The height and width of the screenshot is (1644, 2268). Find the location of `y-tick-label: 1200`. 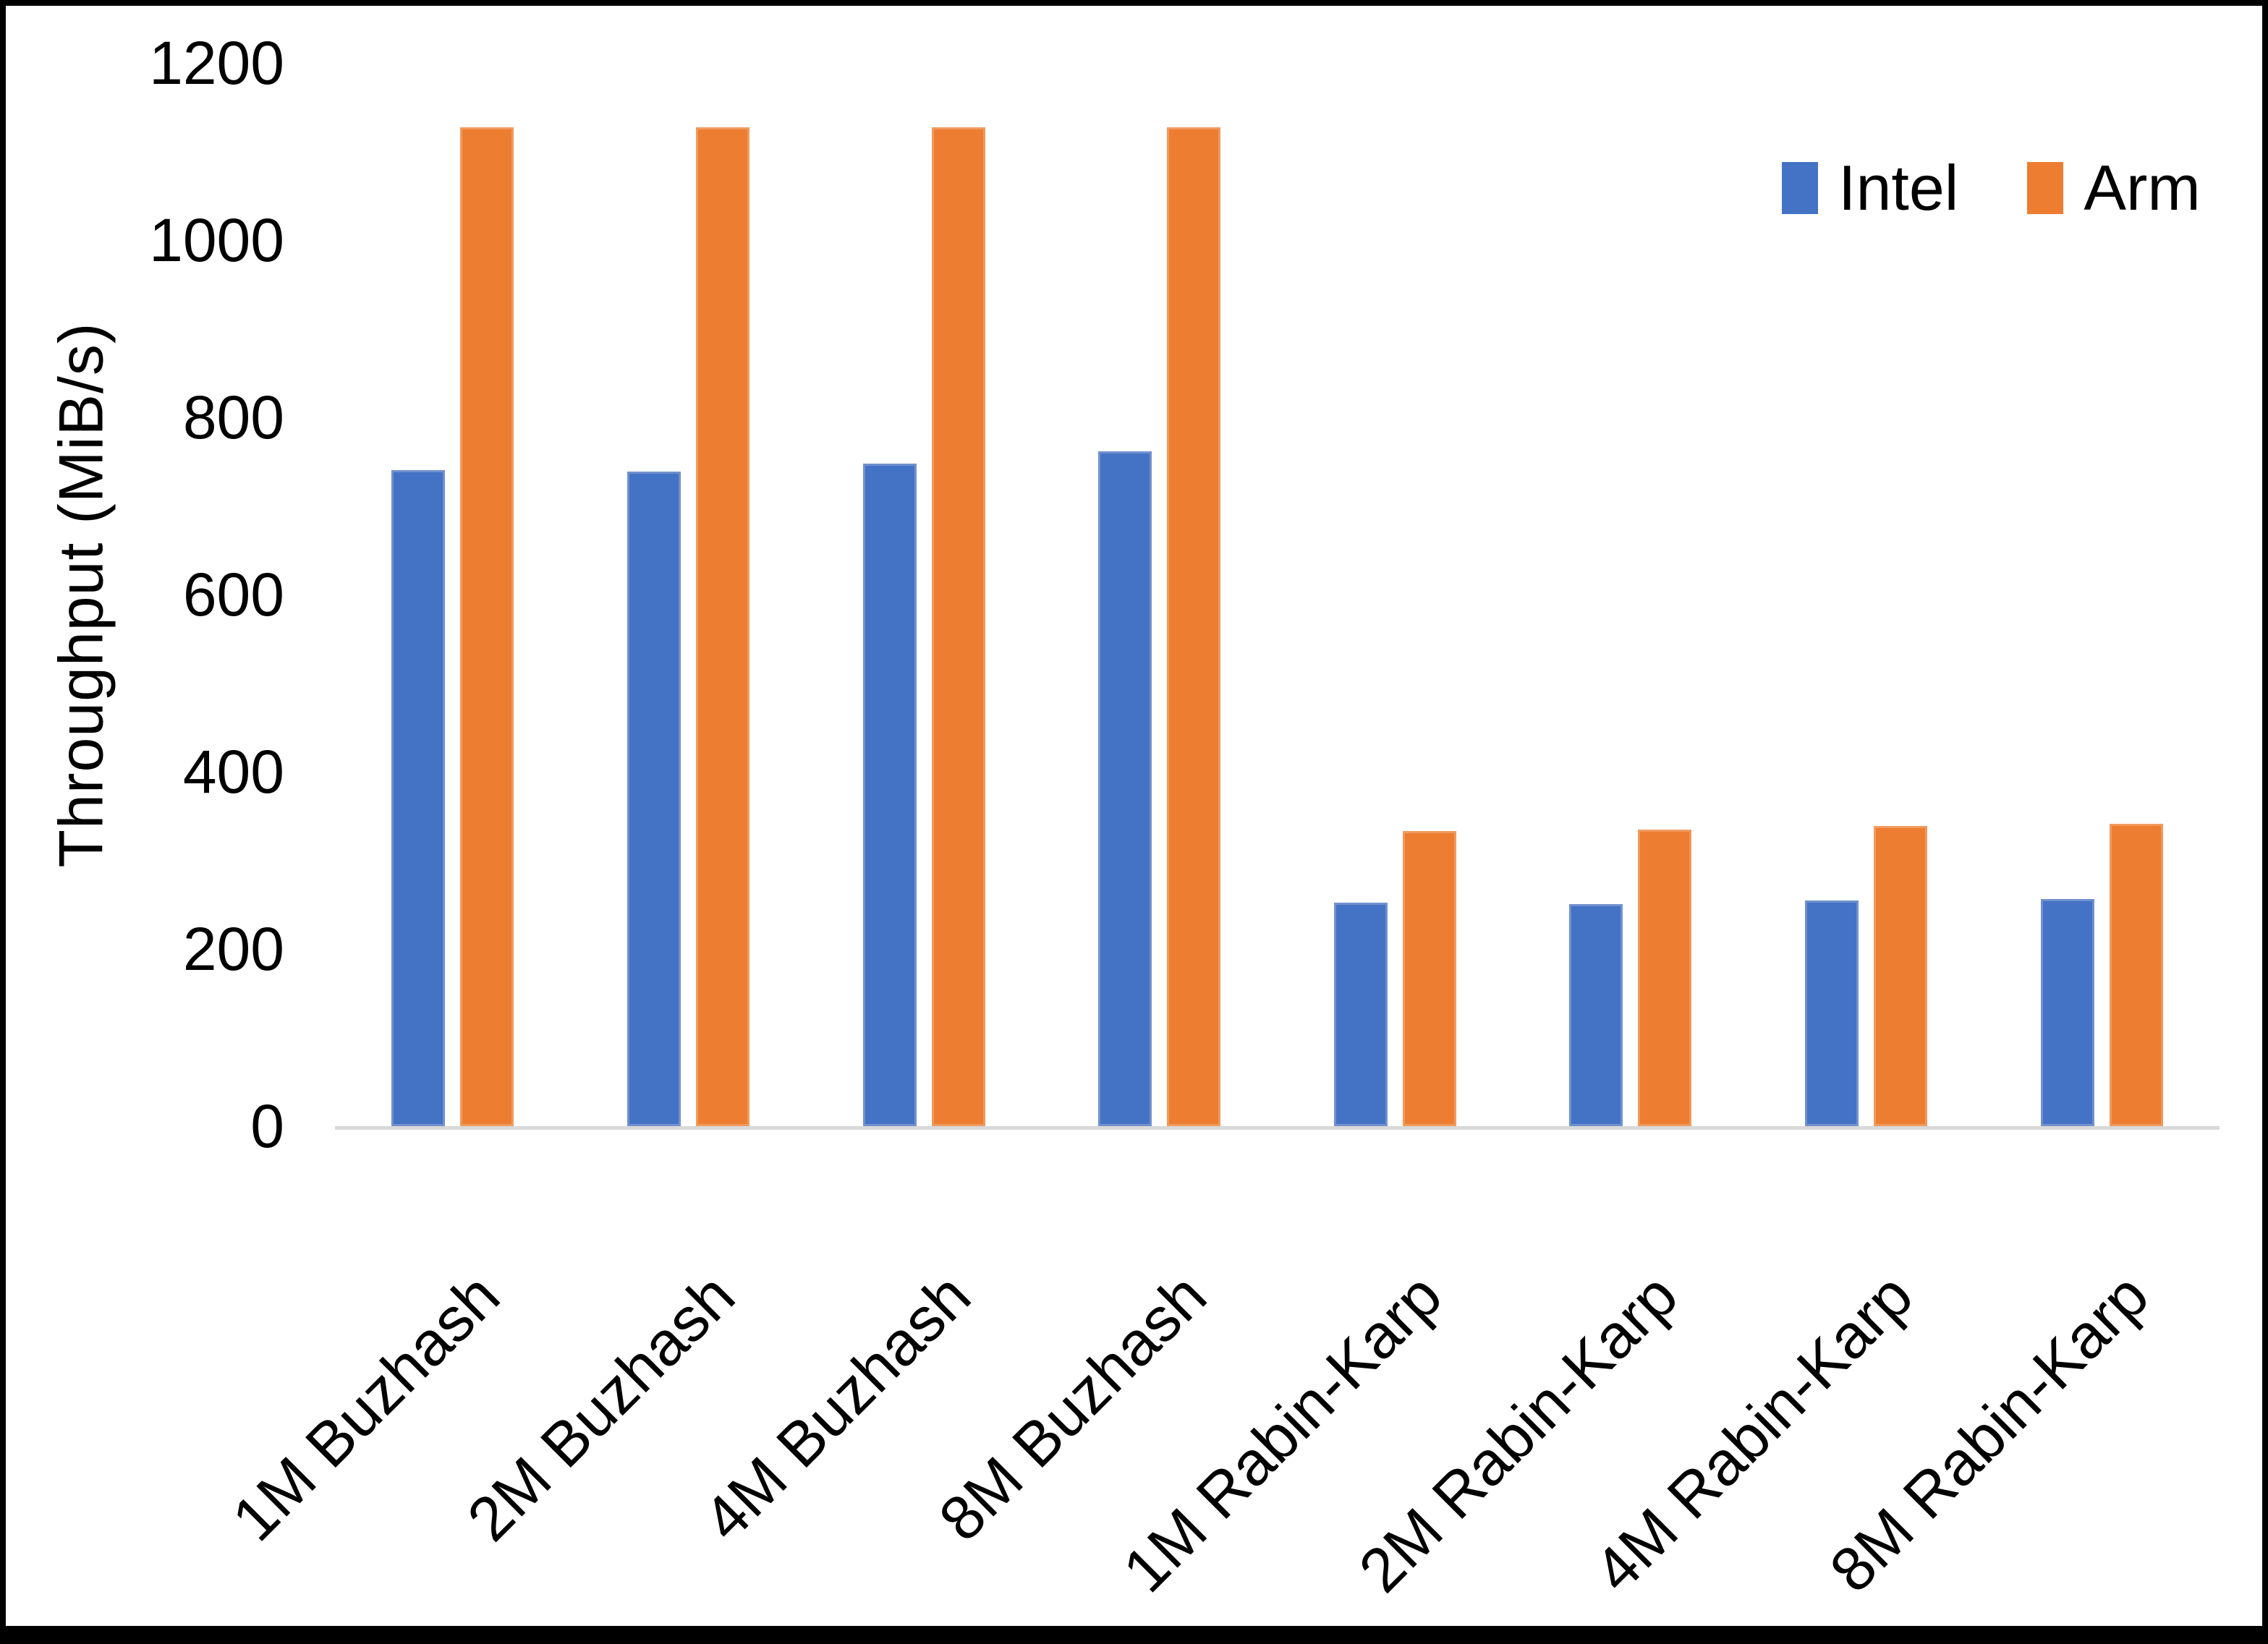

y-tick-label: 1200 is located at coordinates (216, 63).